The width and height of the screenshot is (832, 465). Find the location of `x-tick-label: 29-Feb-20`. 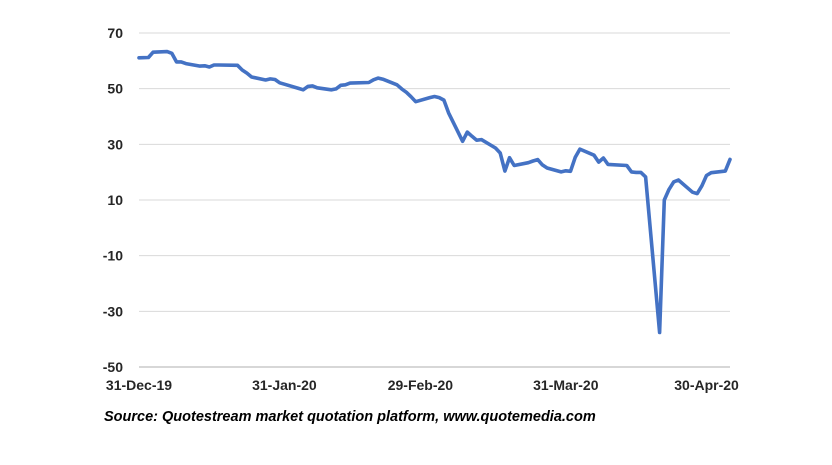

x-tick-label: 29-Feb-20 is located at coordinates (421, 385).